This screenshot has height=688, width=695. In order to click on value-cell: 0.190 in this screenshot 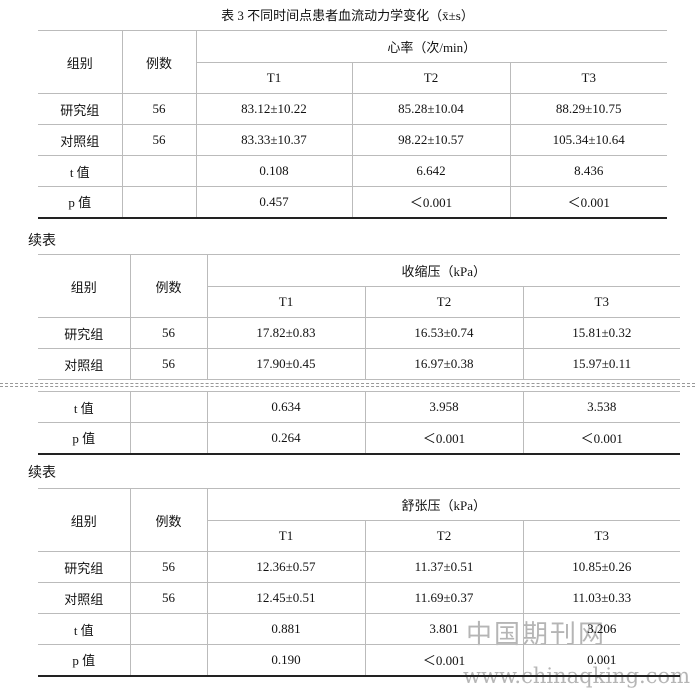, I will do `click(286, 660)`.